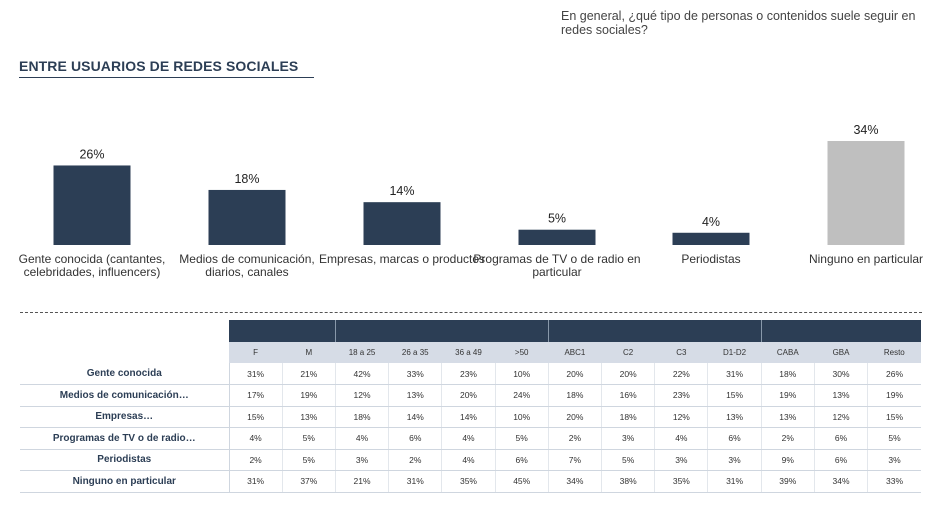 The width and height of the screenshot is (950, 526). What do you see at coordinates (865, 130) in the screenshot?
I see `bar-value-label: 34%` at bounding box center [865, 130].